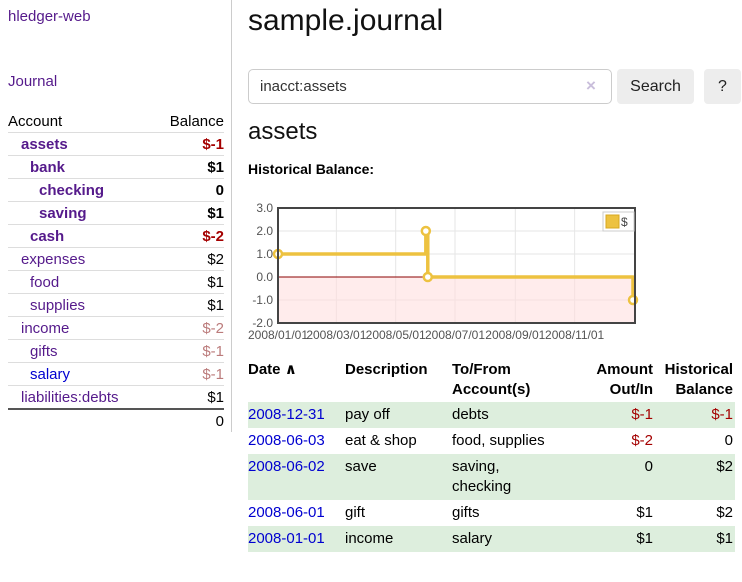  I want to click on svg-text: 2008/05/01, so click(396, 335).